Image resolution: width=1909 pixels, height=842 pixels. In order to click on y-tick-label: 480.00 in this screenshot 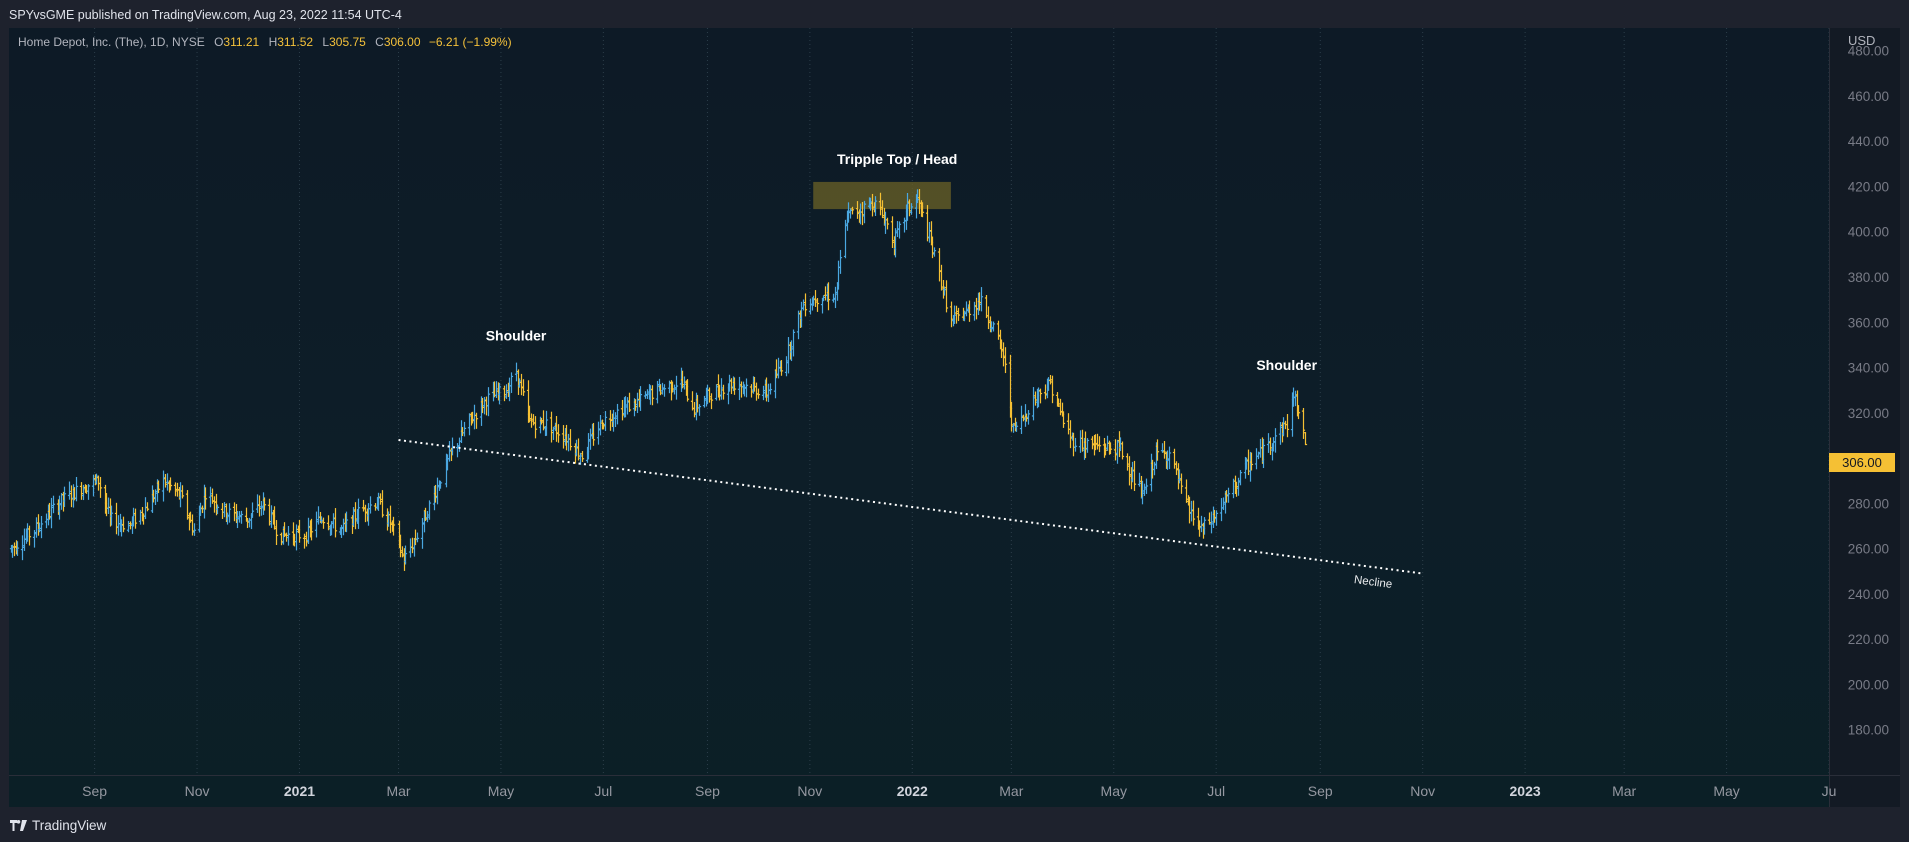, I will do `click(1868, 51)`.